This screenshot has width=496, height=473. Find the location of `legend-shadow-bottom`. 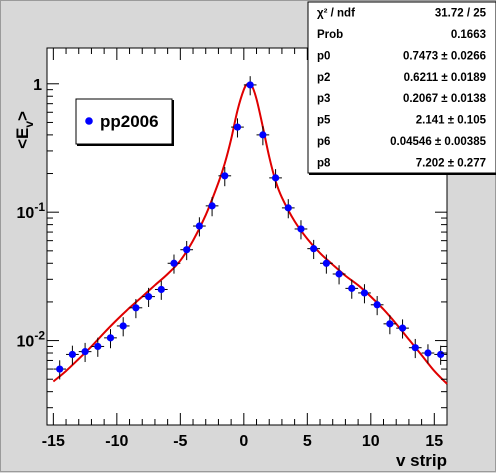

legend-shadow-bottom is located at coordinates (125, 145).